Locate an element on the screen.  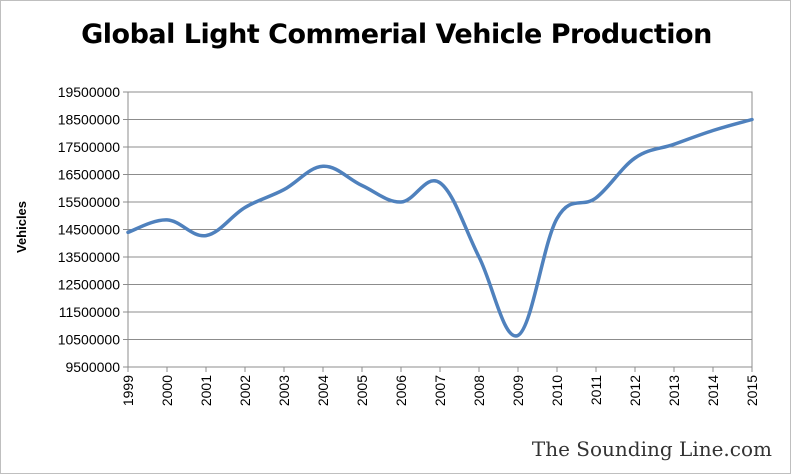
x-tick-label: 2008 is located at coordinates (479, 390).